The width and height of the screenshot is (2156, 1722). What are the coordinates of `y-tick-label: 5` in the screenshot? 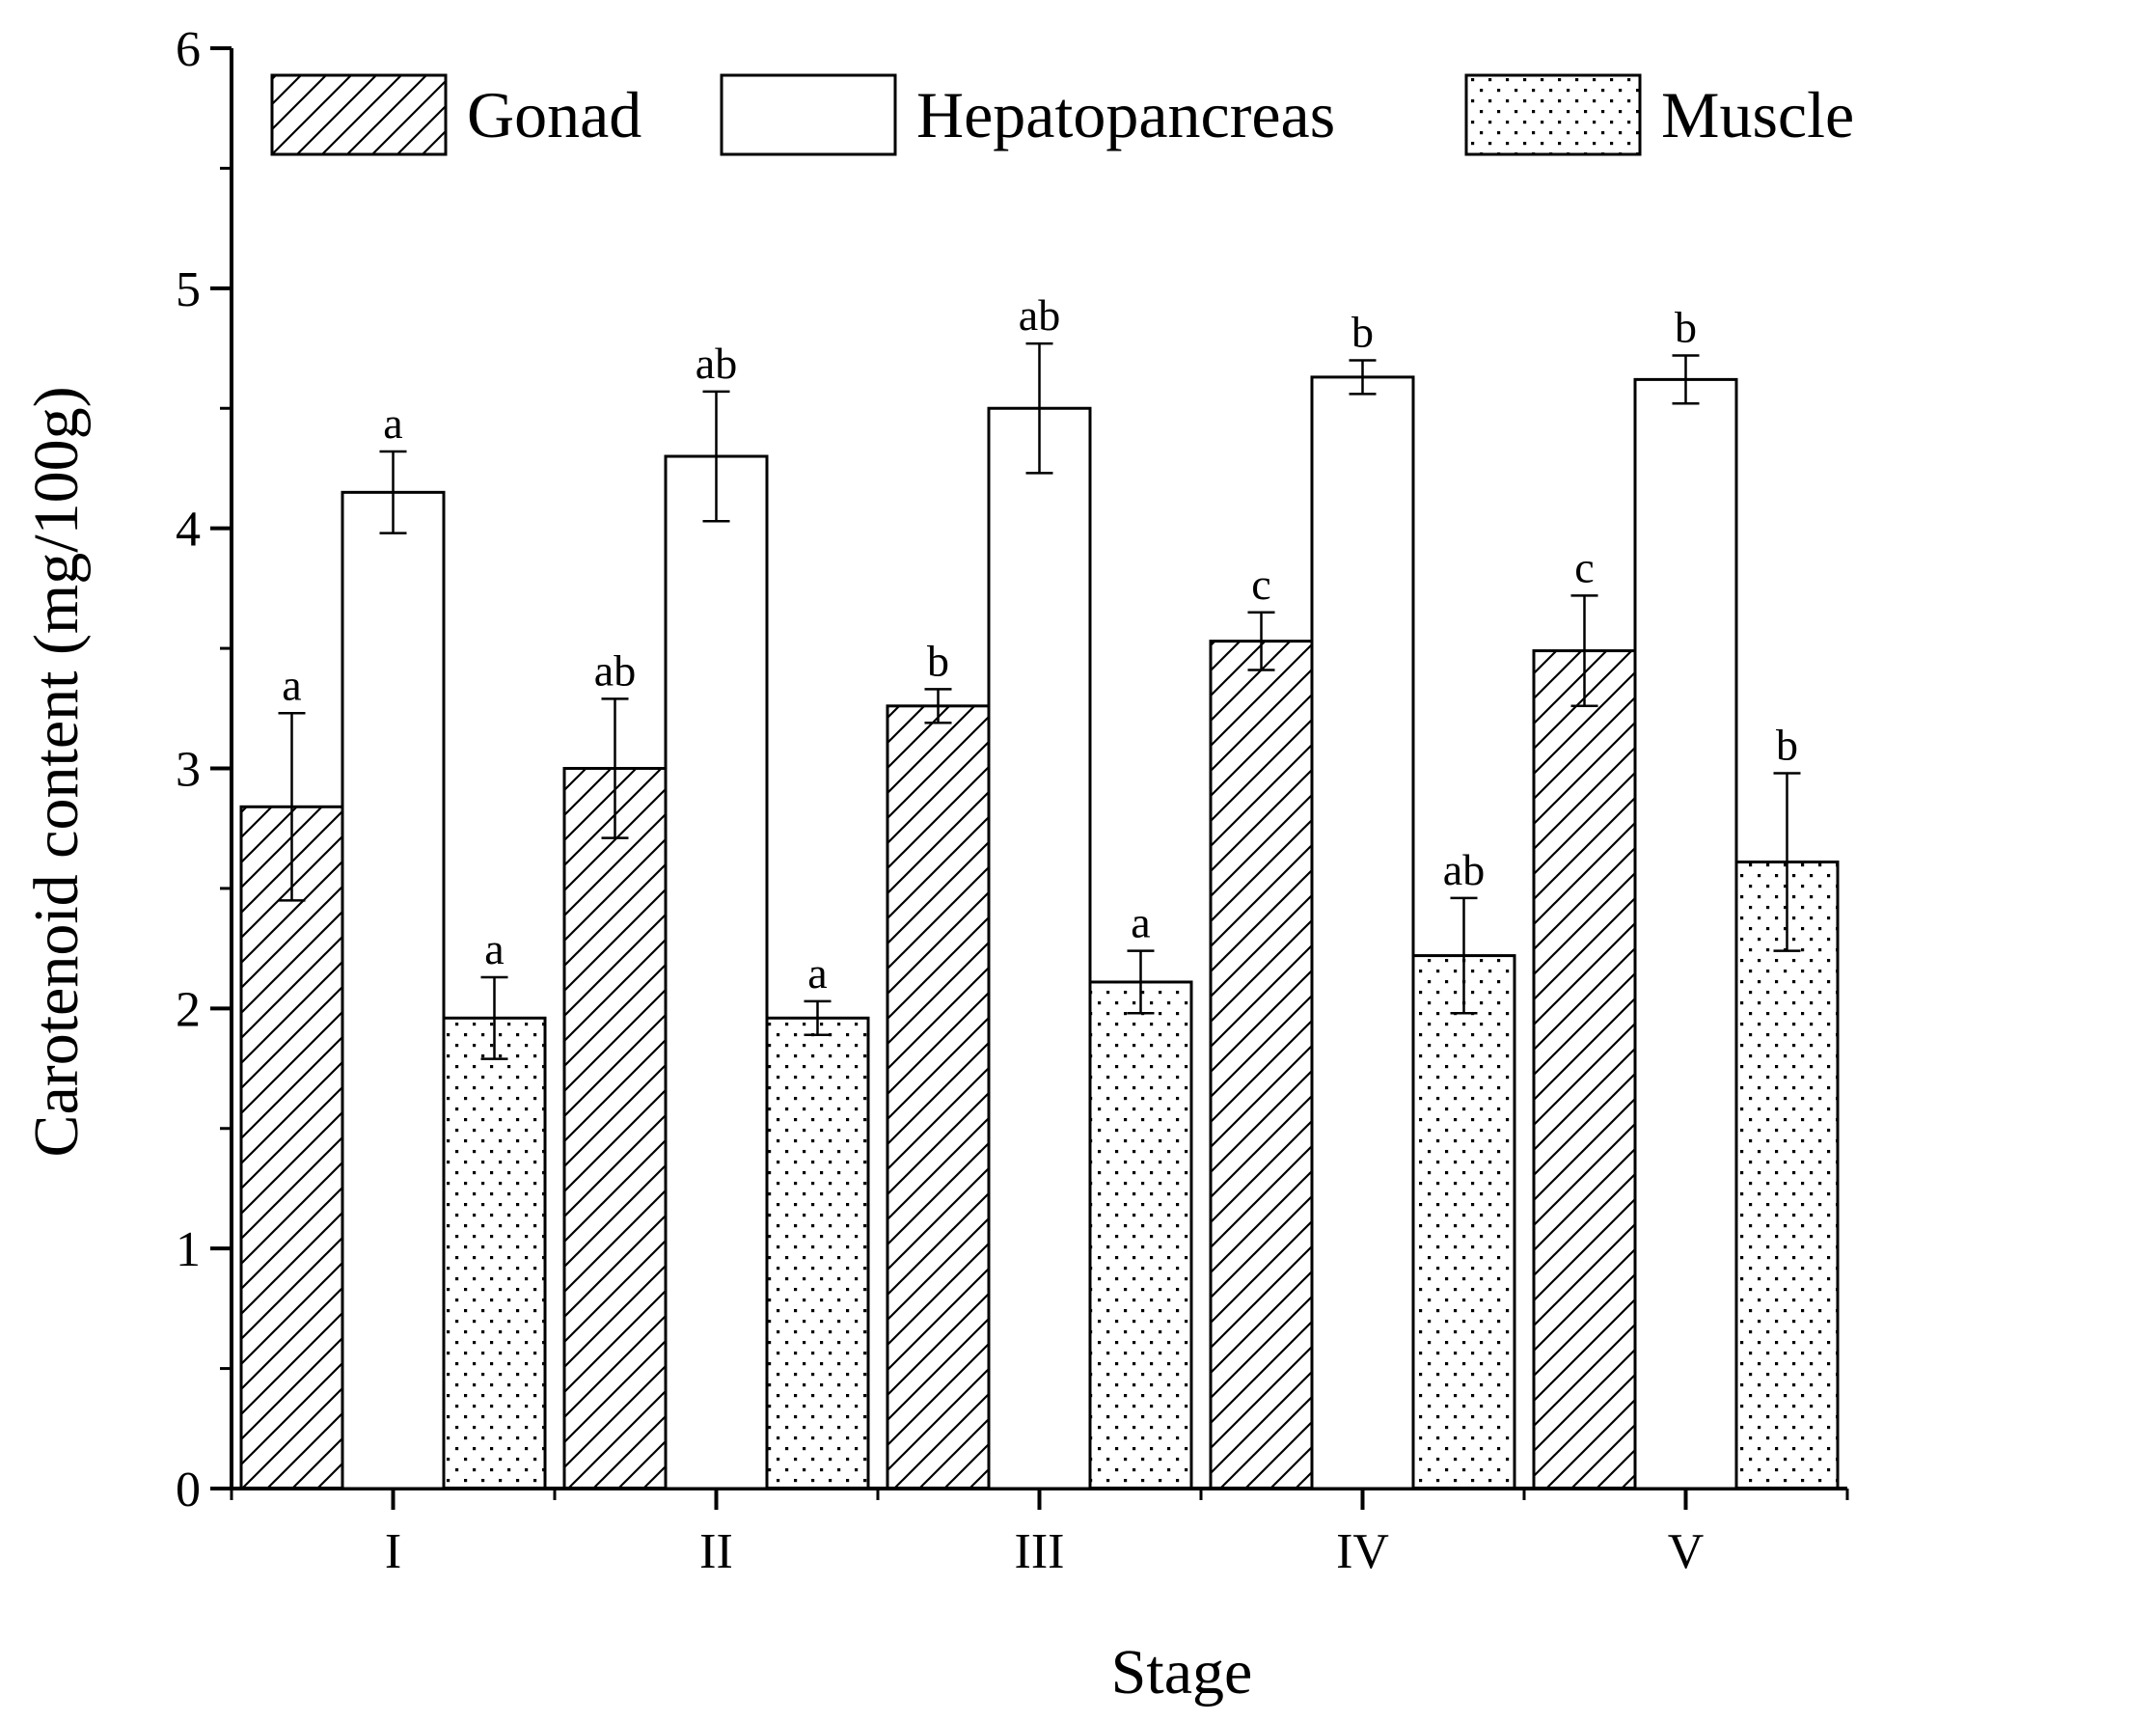 It's located at (188, 290).